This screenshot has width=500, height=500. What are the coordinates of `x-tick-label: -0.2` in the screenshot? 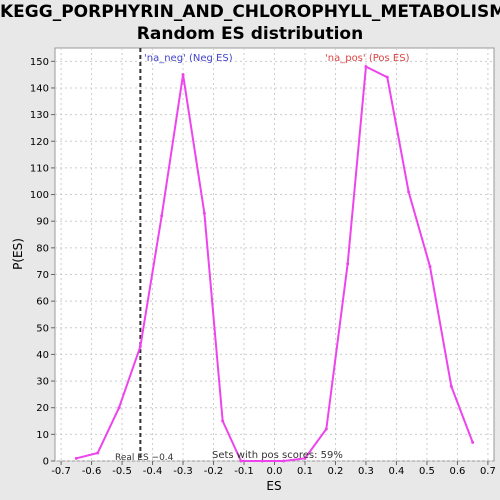 It's located at (214, 471).